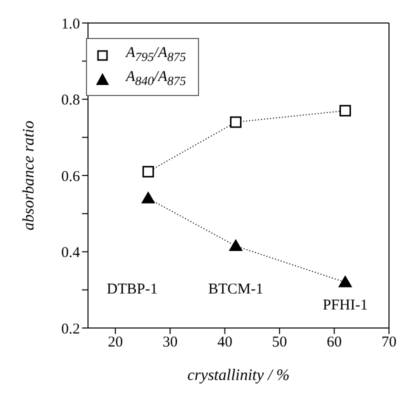 This screenshot has width=413, height=407. What do you see at coordinates (238, 375) in the screenshot?
I see `x-axis-title: crystallinity / %` at bounding box center [238, 375].